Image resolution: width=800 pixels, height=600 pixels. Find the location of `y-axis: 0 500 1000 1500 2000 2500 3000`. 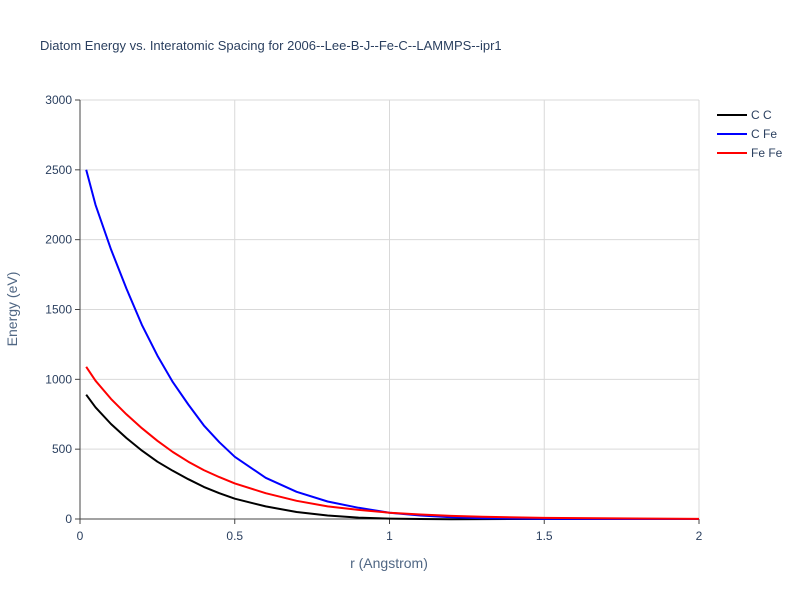

y-axis: 0 500 1000 1500 2000 2500 3000 is located at coordinates (63, 309).